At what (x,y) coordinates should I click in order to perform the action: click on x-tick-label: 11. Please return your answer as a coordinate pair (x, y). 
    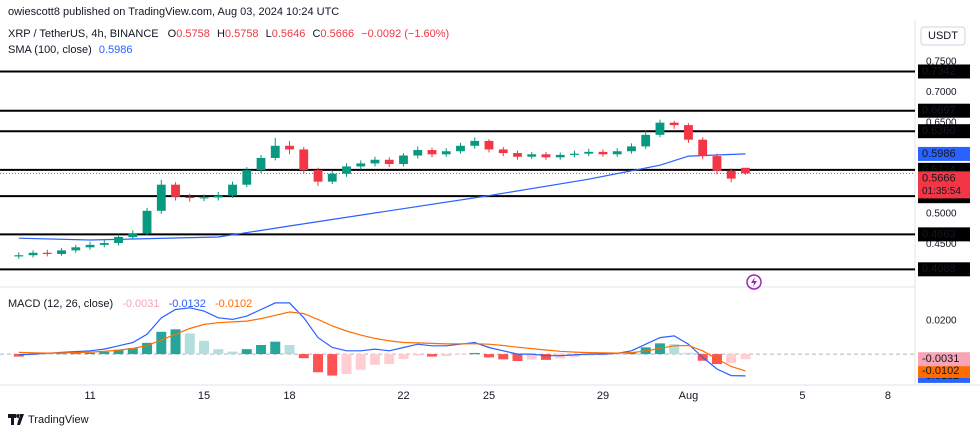
    Looking at the image, I should click on (89, 396).